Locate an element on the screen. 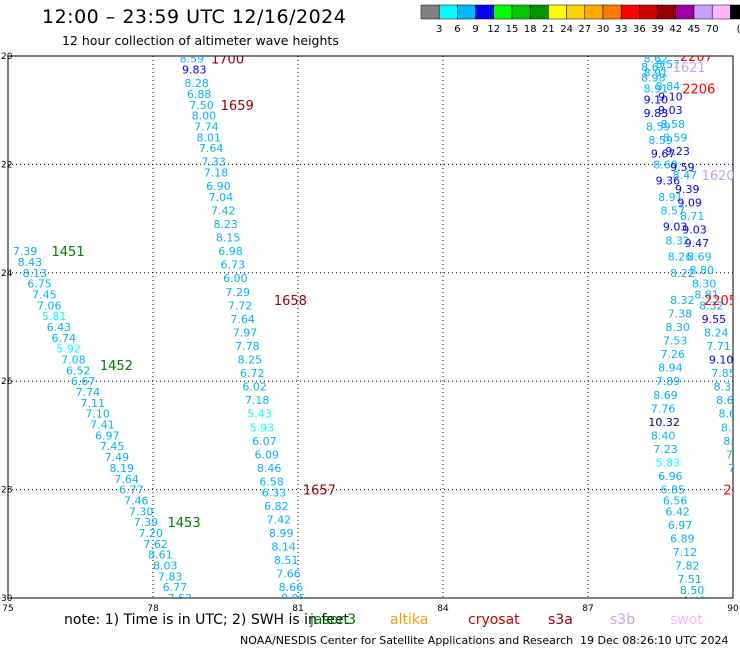  wave-height-label: 8.50 is located at coordinates (692, 590).